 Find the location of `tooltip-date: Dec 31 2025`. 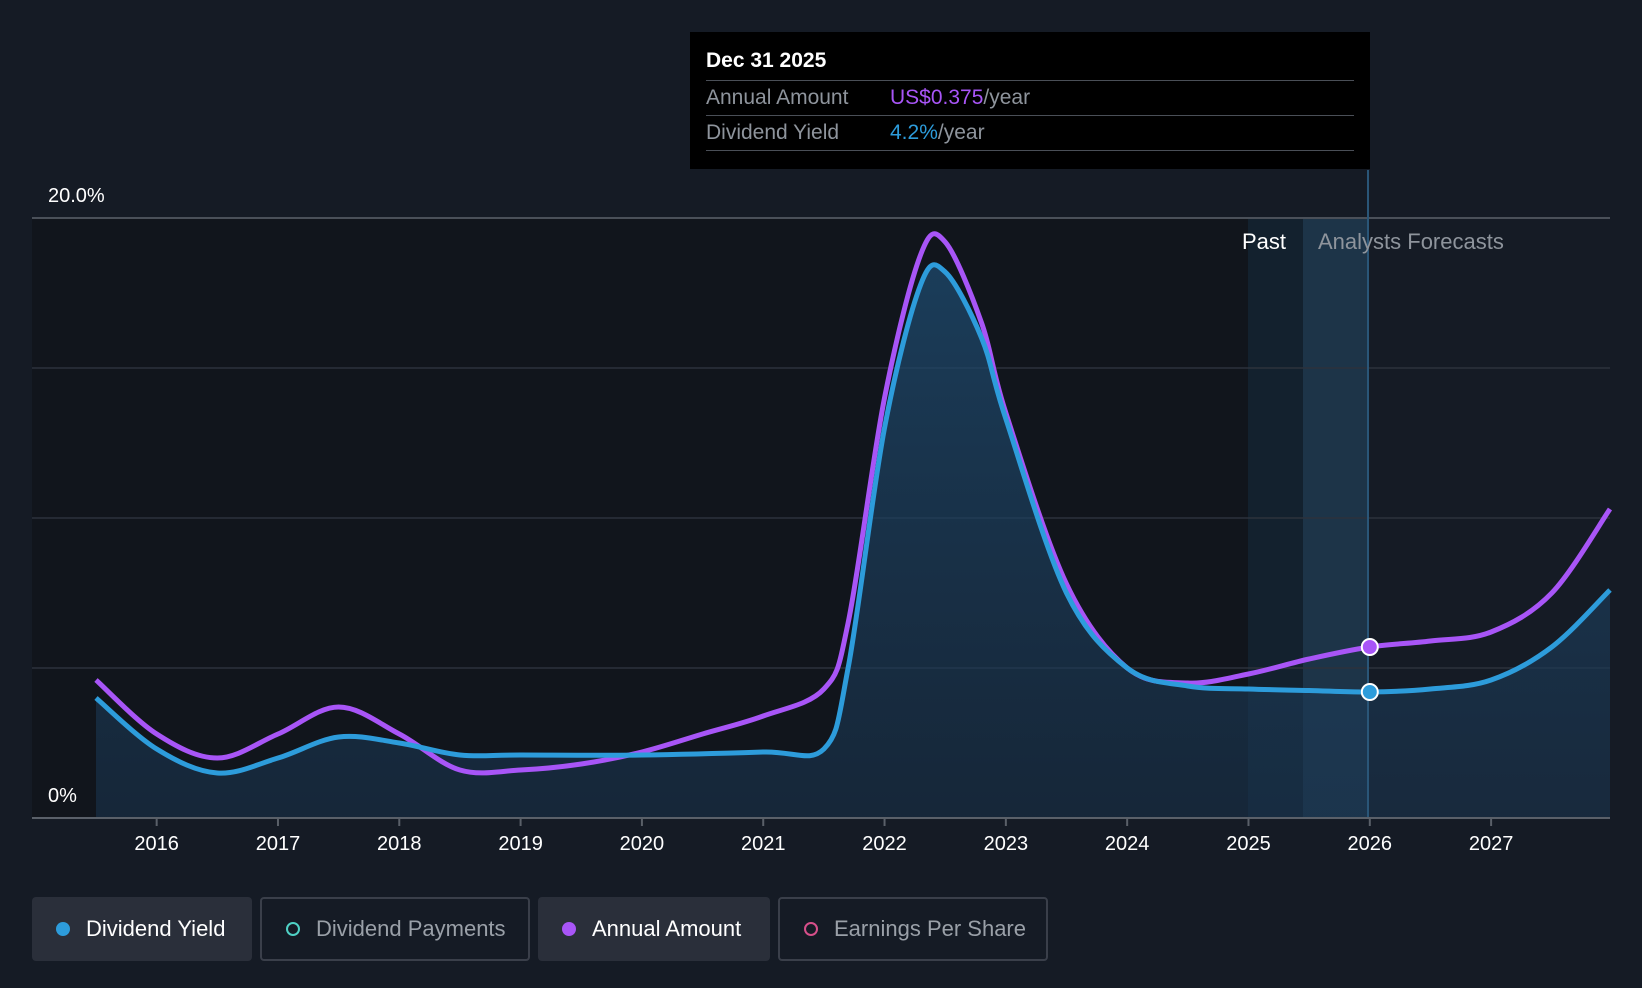

tooltip-date: Dec 31 2025 is located at coordinates (766, 60).